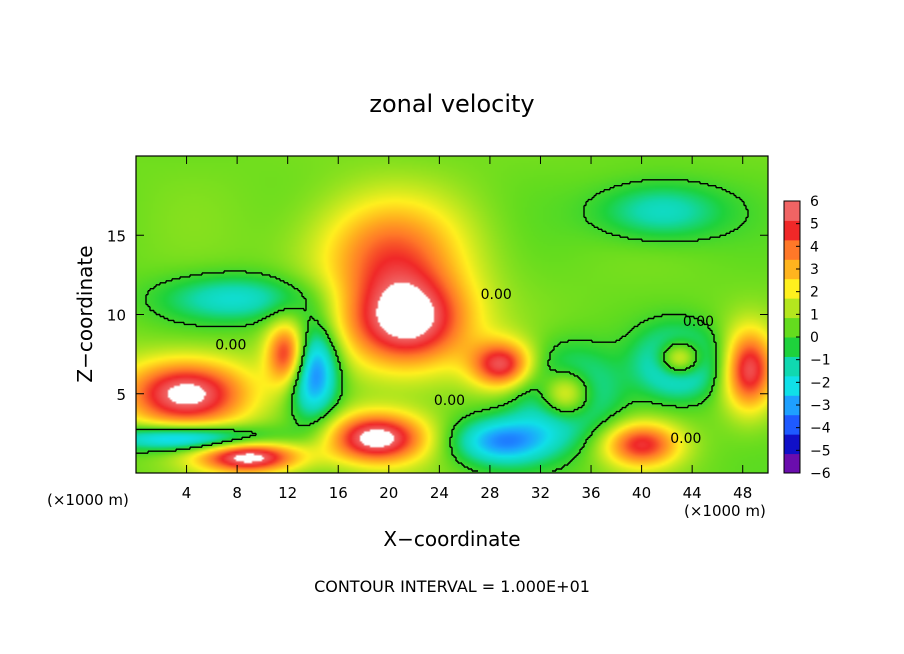  Describe the element at coordinates (820, 451) in the screenshot. I see `colorbar-tick-label: −5` at that location.